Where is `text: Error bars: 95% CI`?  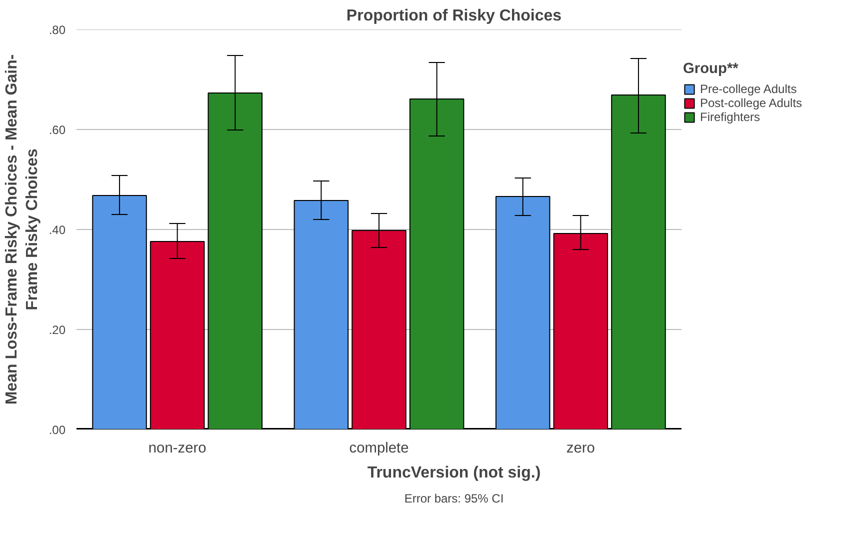 text: Error bars: 95% CI is located at coordinates (454, 499).